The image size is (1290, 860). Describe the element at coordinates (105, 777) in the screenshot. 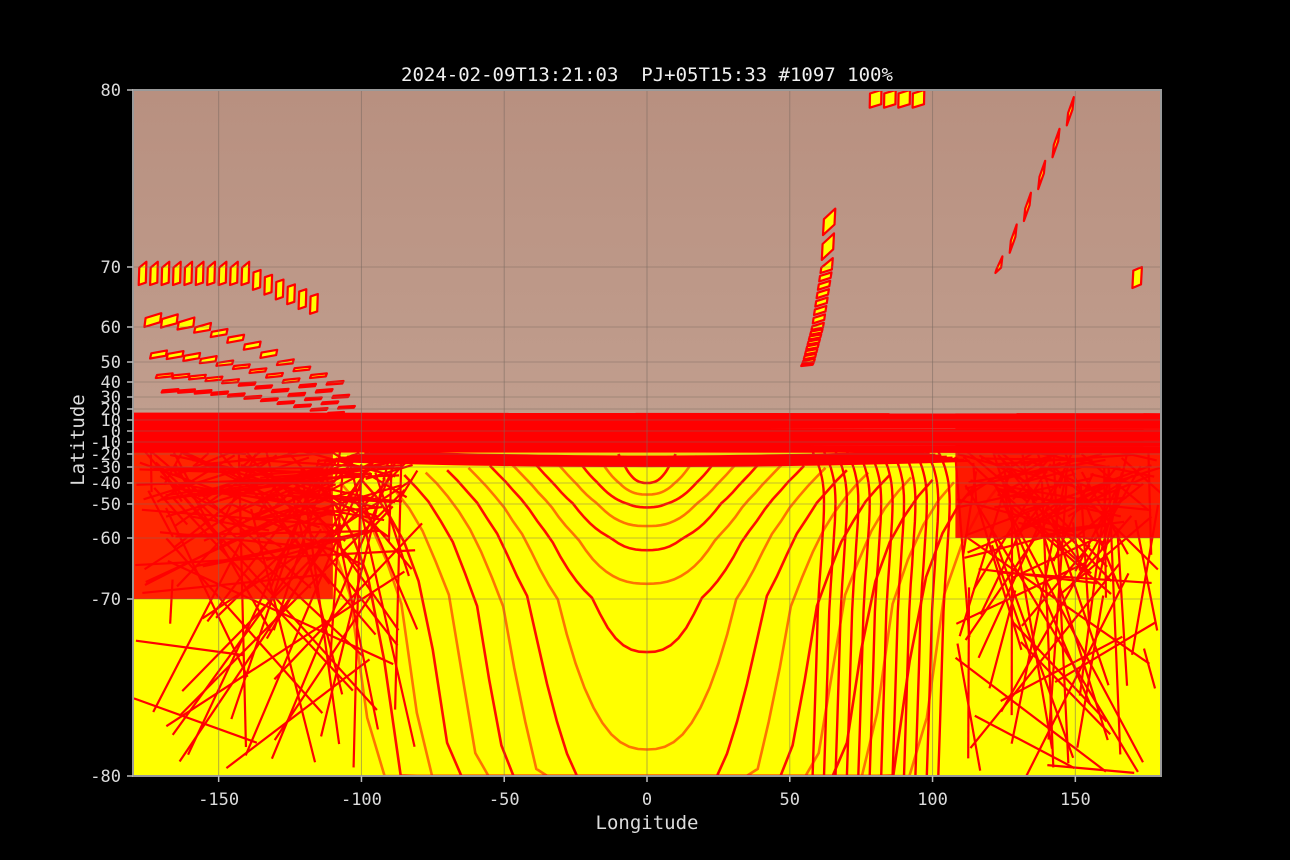

I see `y-tick-label: -80` at that location.